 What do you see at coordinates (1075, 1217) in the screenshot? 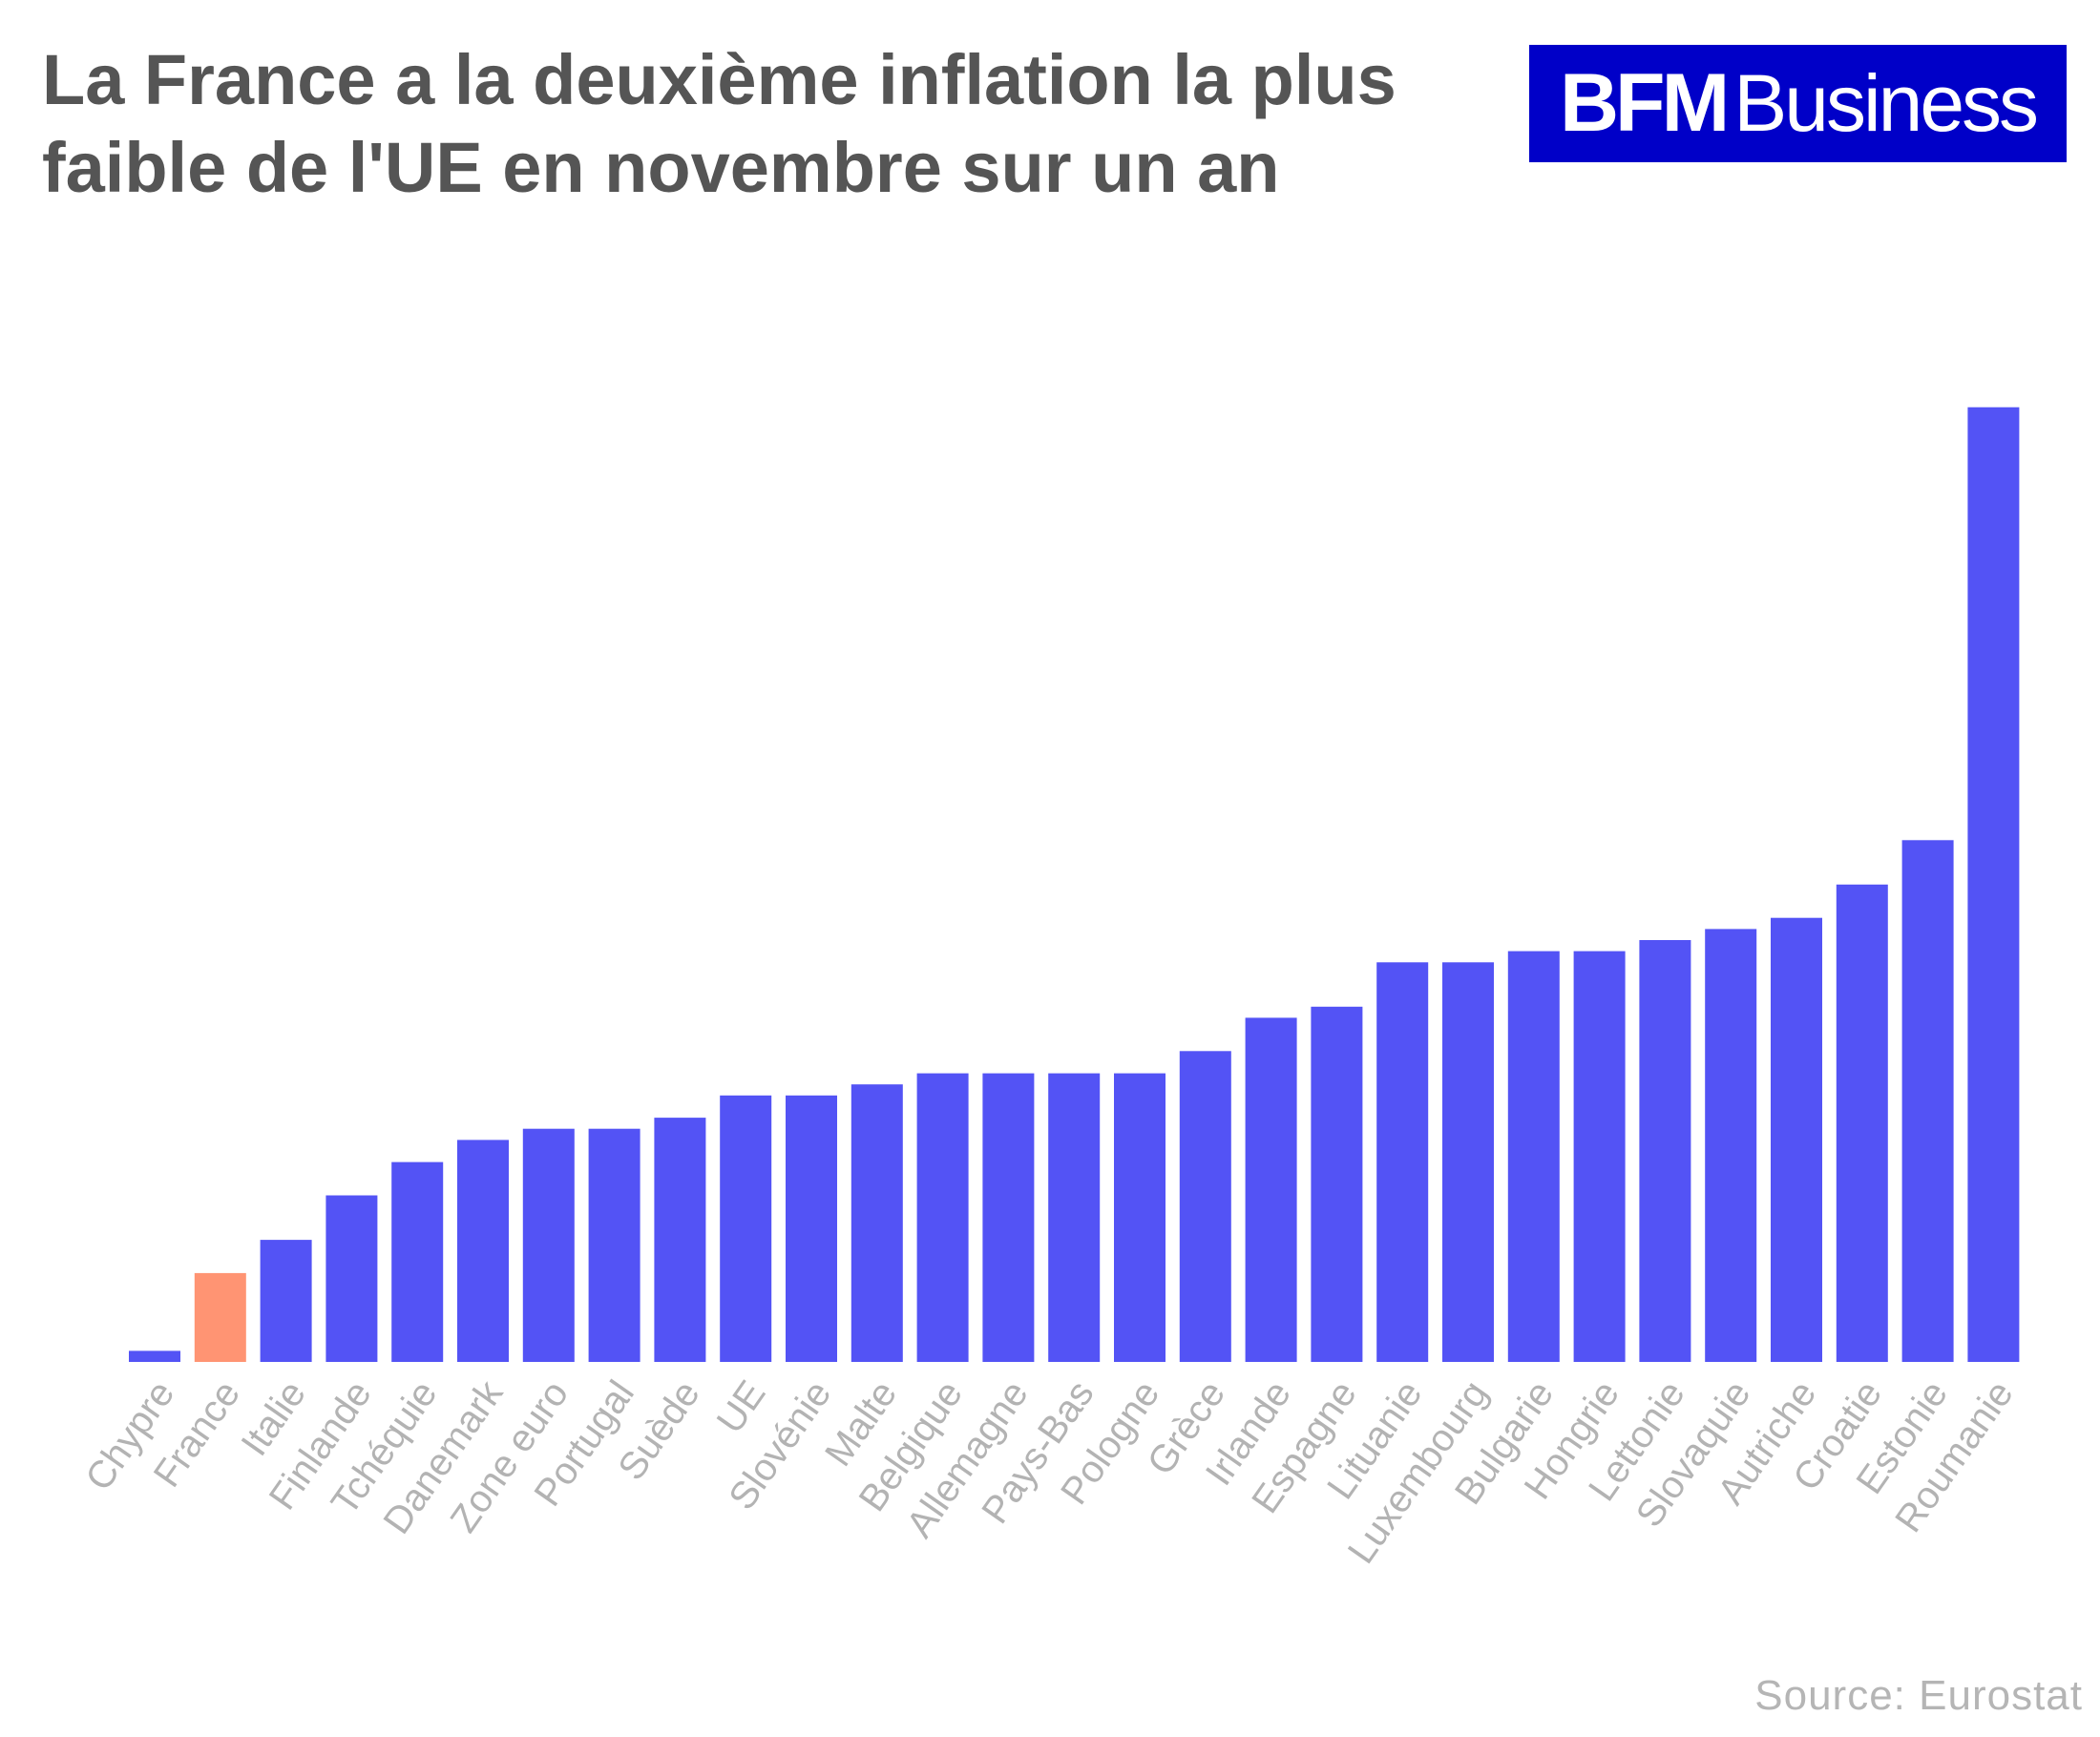
I see `bar-pays-bas` at bounding box center [1075, 1217].